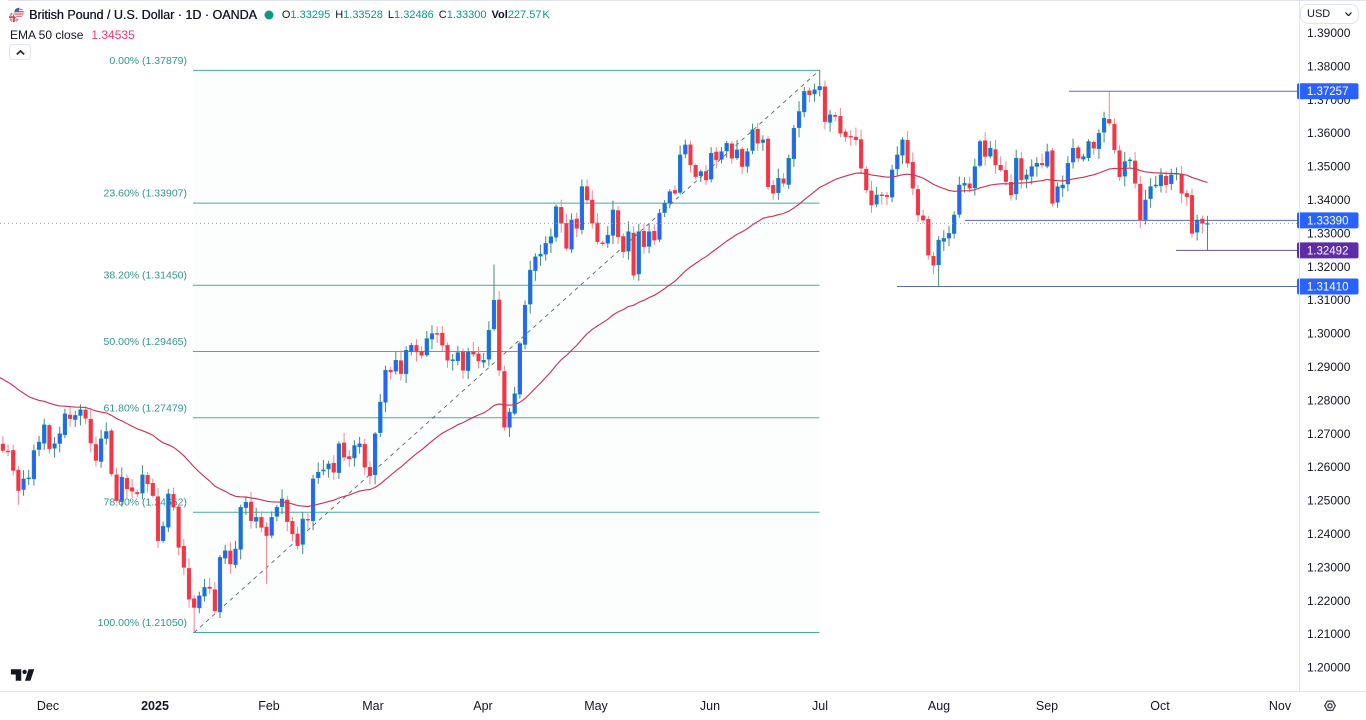  Describe the element at coordinates (1329, 300) in the screenshot. I see `svg-text: 1.31000` at that location.